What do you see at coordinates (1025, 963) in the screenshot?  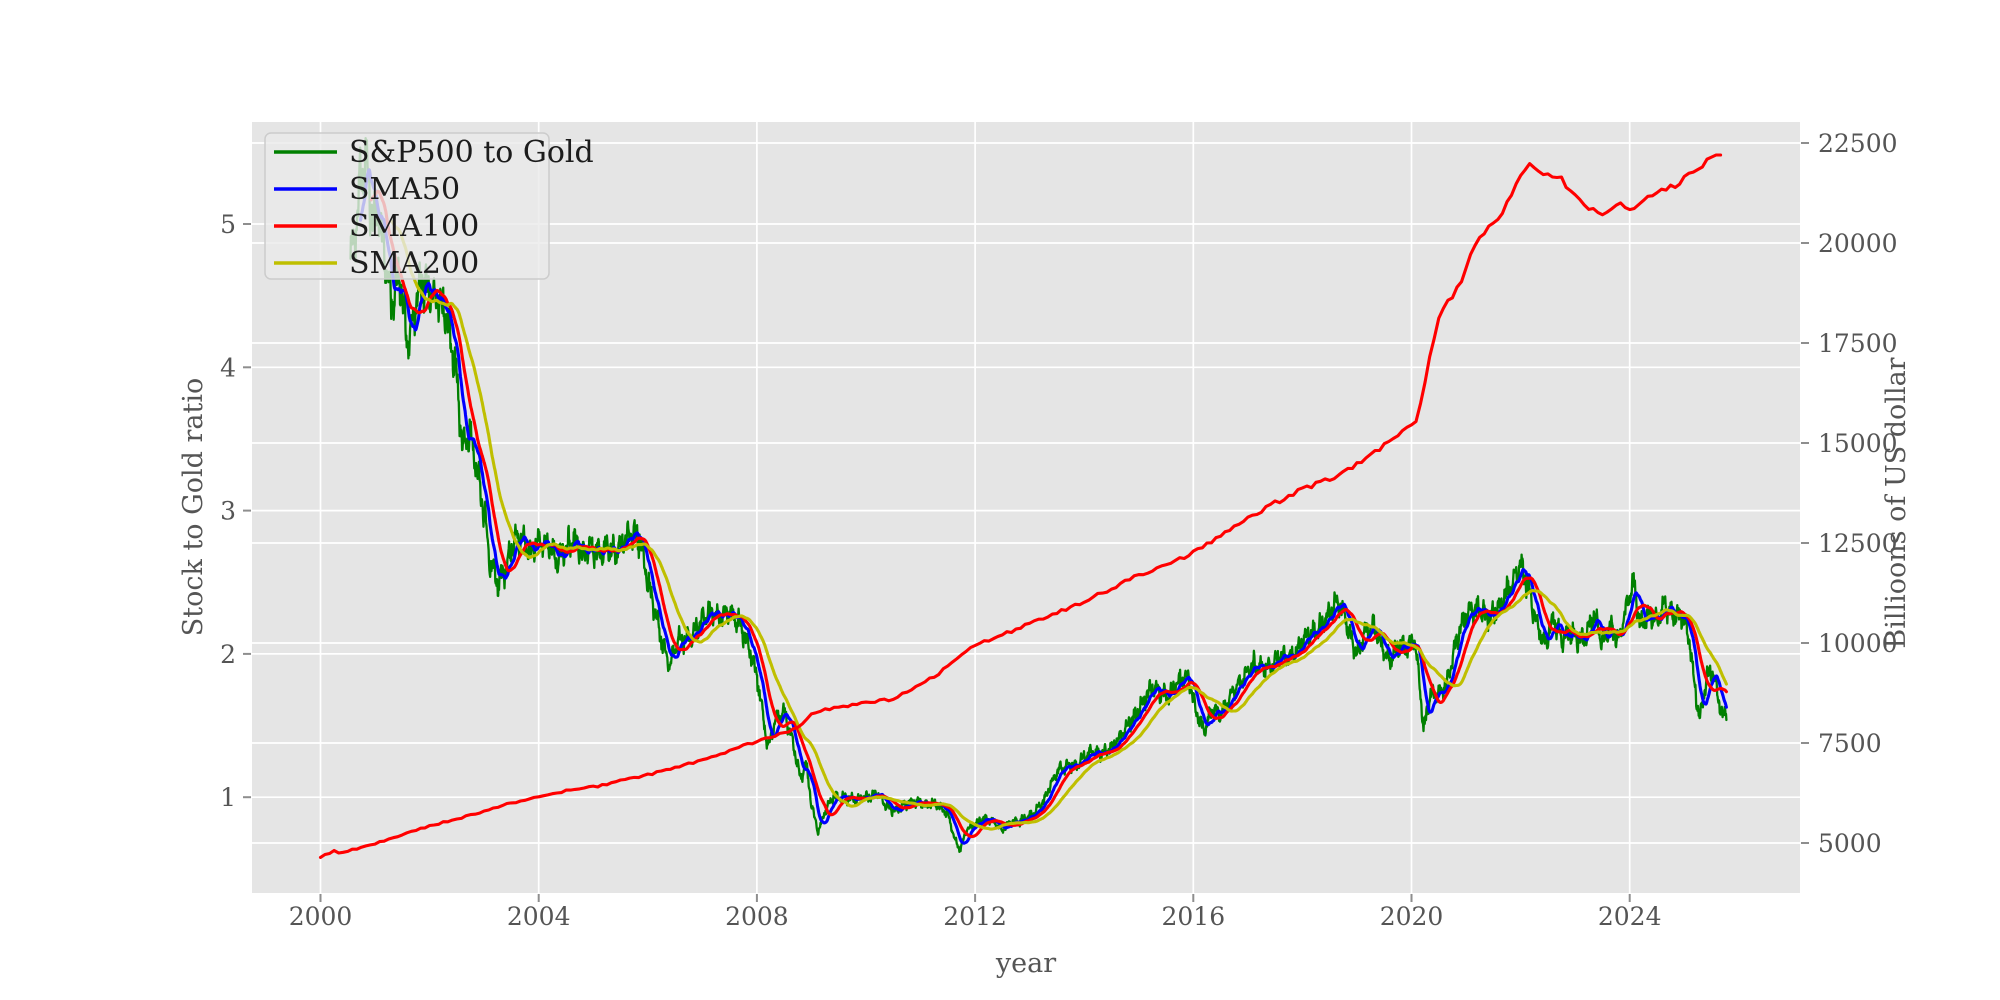 I see `x-axis-title: year` at bounding box center [1025, 963].